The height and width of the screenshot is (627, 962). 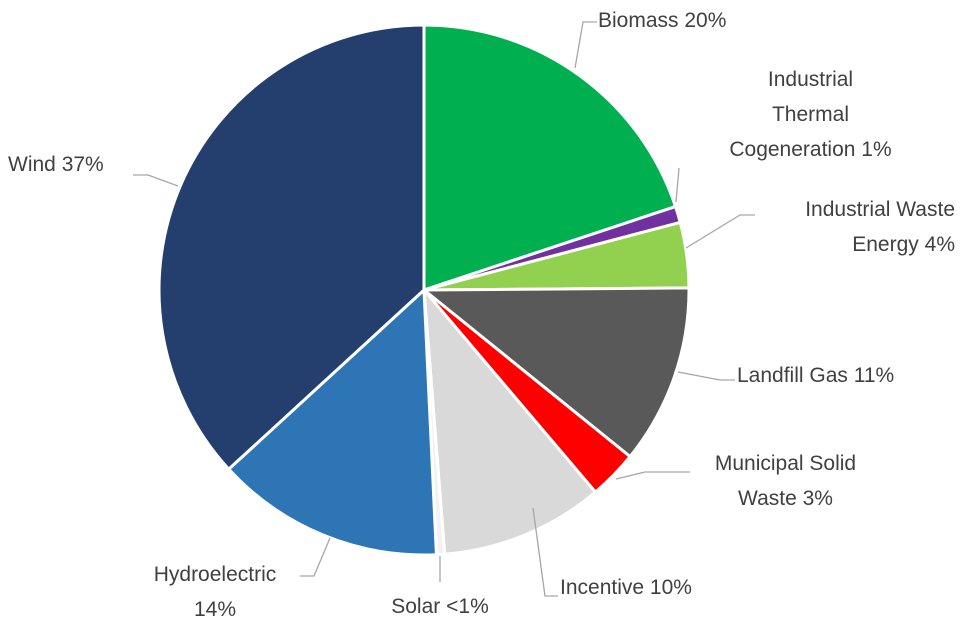 I want to click on slice-label: Biomass 20%, so click(x=698, y=20).